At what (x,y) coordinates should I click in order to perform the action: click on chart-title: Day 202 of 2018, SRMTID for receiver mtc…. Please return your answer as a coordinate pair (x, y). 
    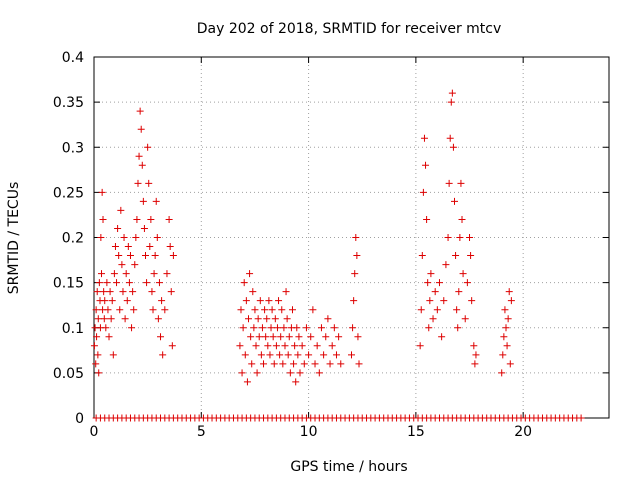
    Looking at the image, I should click on (349, 29).